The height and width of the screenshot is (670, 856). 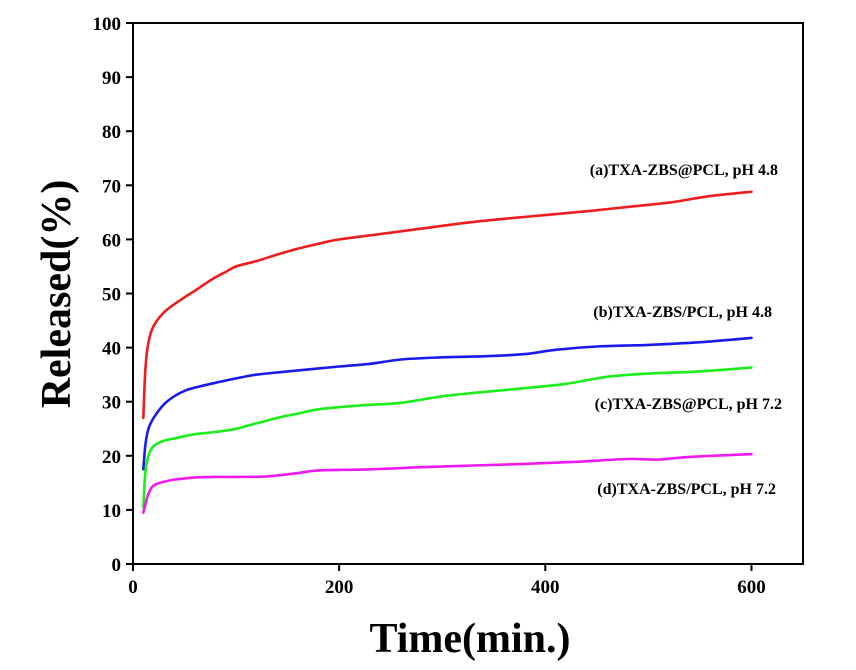 I want to click on y-tick-label: 30, so click(x=111, y=403).